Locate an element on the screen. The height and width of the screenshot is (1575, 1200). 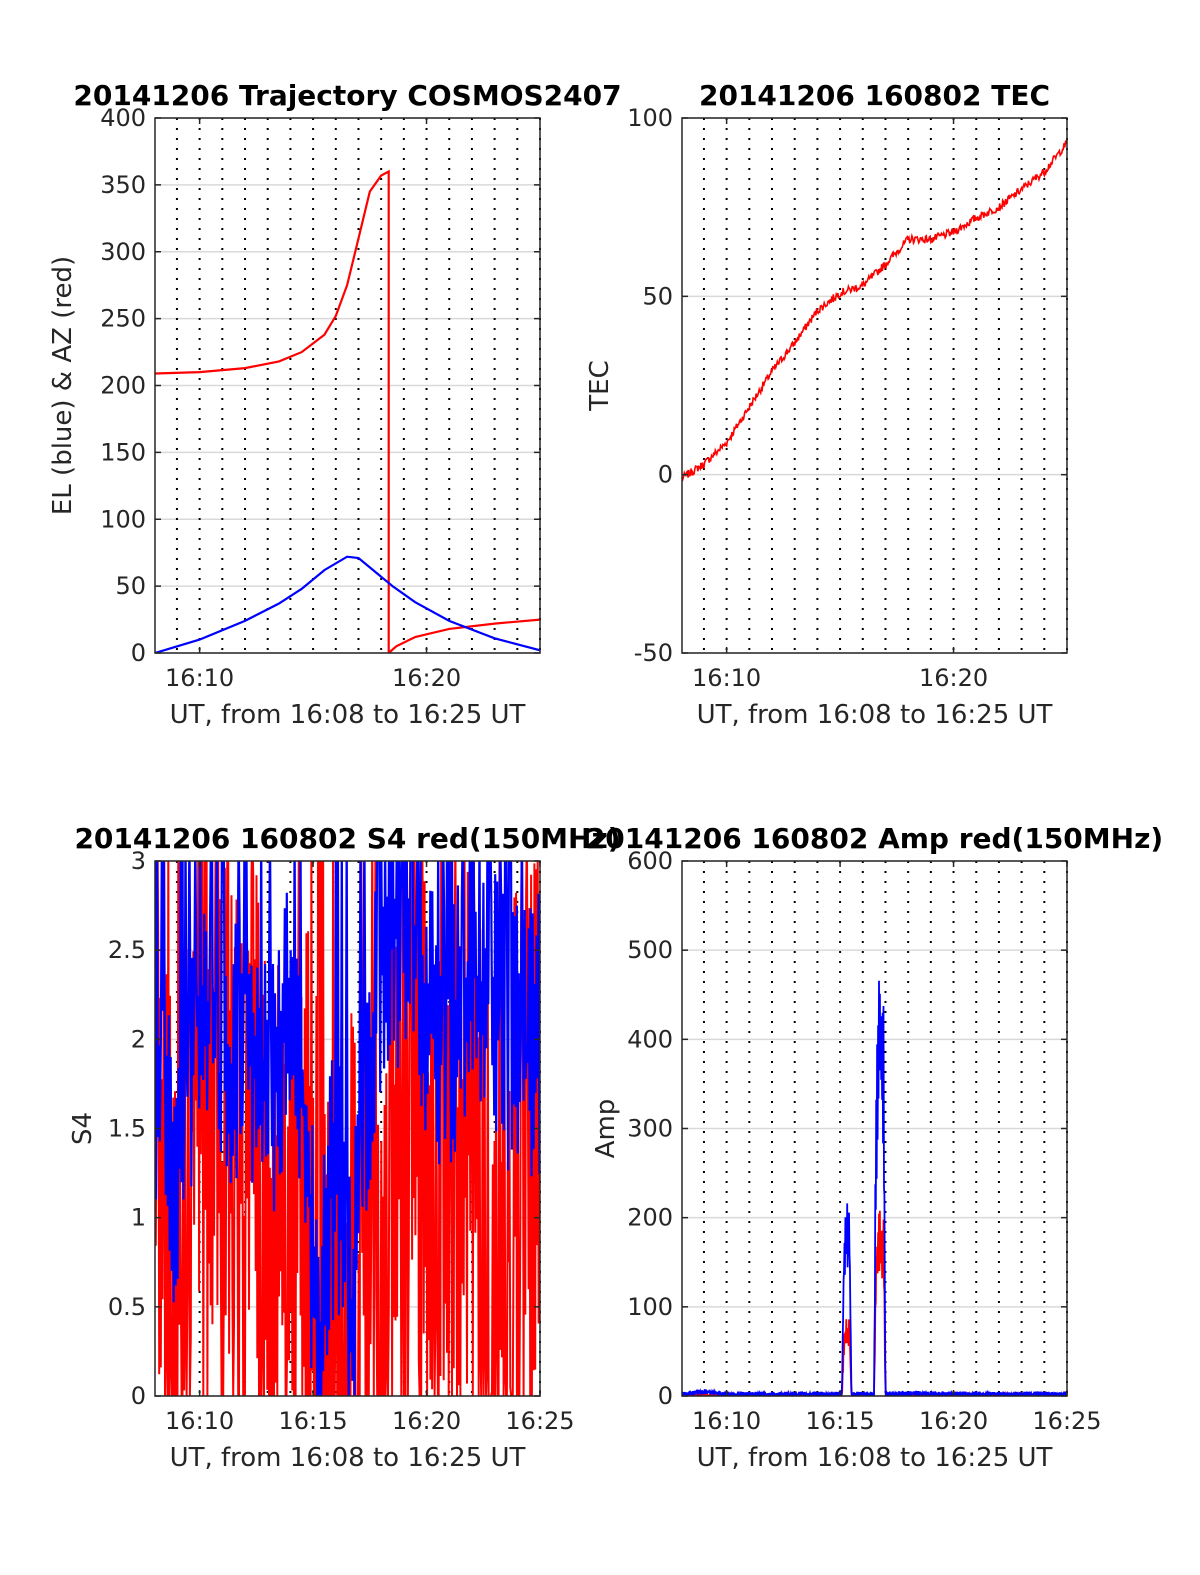
chart-title: 20141206 160802 S4 red(150MHz) is located at coordinates (347, 838).